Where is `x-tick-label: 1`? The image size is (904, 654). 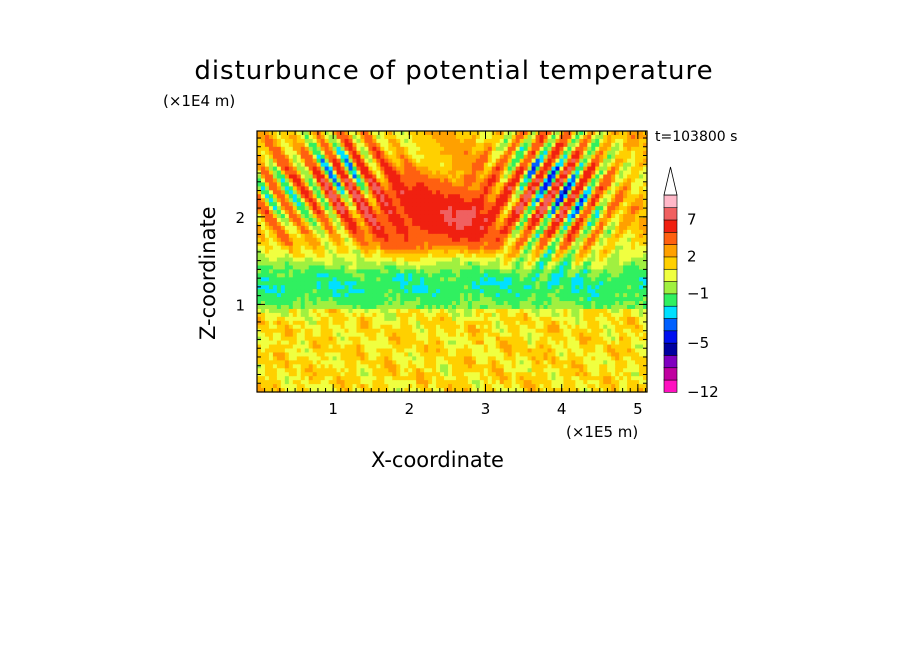
x-tick-label: 1 is located at coordinates (333, 409).